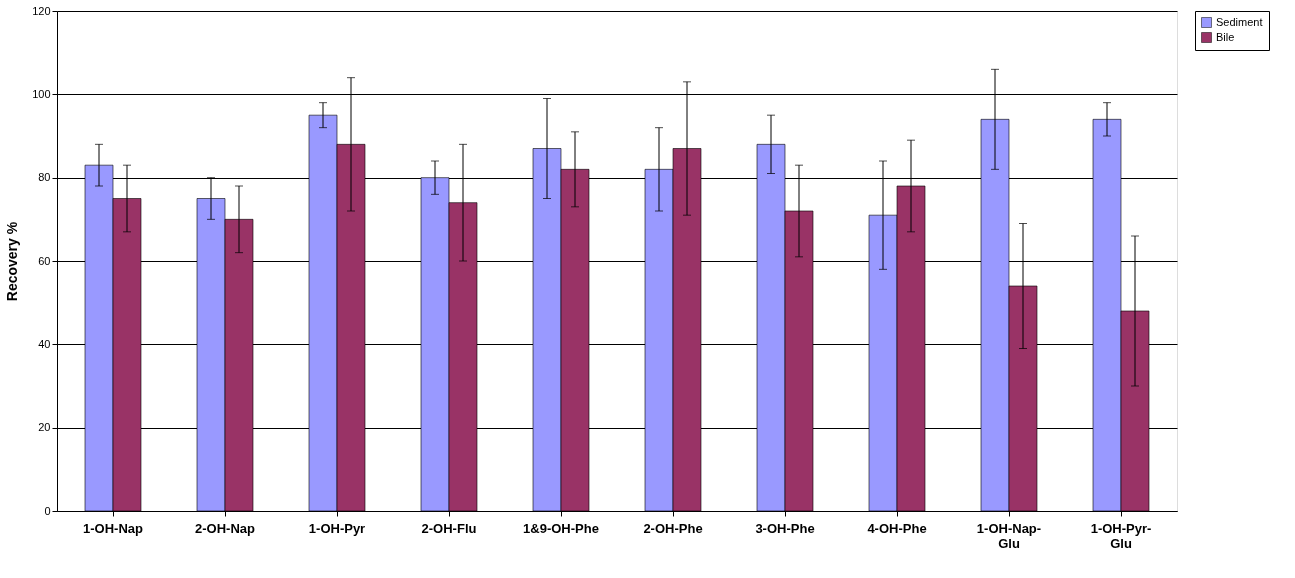 This screenshot has width=1295, height=578. What do you see at coordinates (337, 528) in the screenshot?
I see `x-tick-label: 1-OH-Pyr` at bounding box center [337, 528].